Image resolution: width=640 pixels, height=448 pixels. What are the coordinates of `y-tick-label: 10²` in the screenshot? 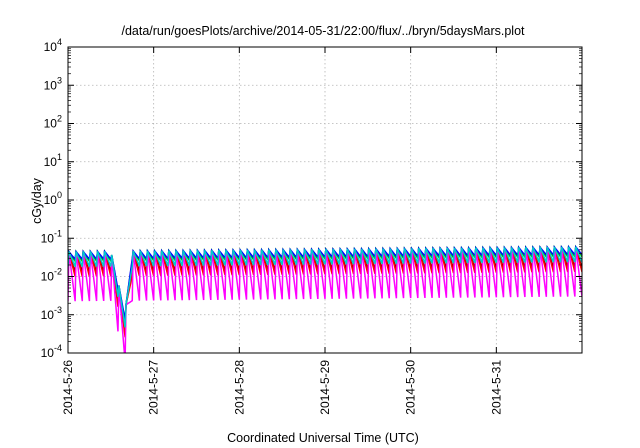 It's located at (53, 122).